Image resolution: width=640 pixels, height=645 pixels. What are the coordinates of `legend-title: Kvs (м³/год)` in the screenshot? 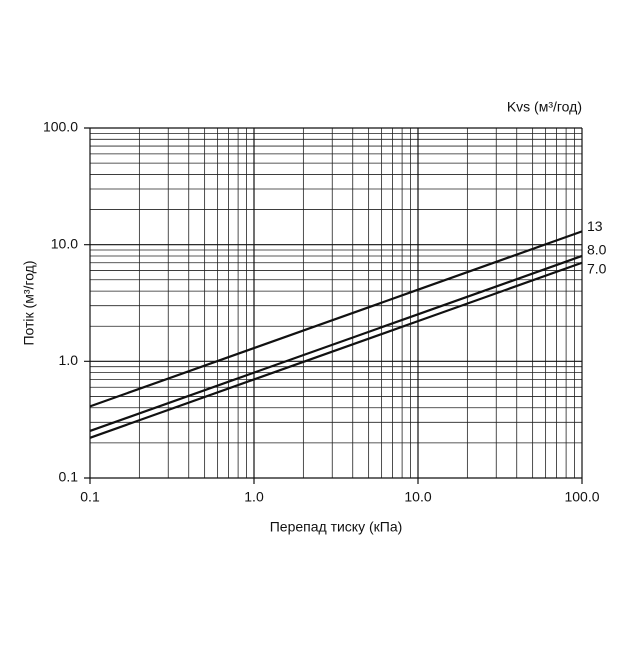 It's located at (544, 107).